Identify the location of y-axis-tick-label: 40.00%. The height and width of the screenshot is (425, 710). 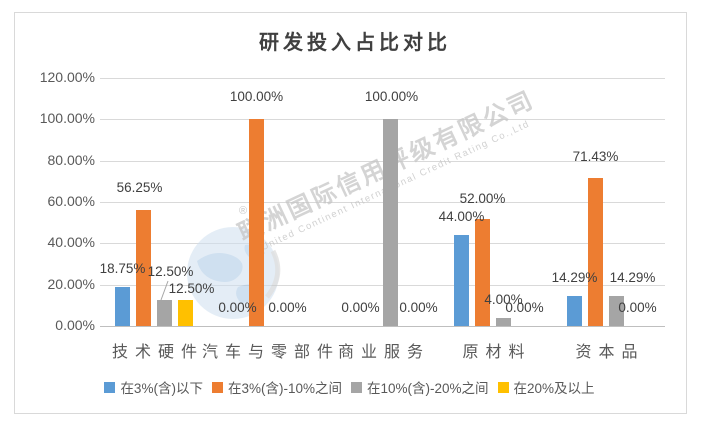
(71, 242).